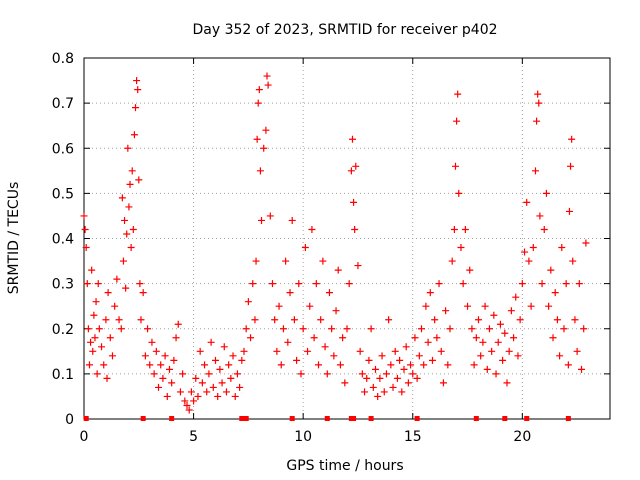 This screenshot has height=480, width=640. I want to click on y-tick-label: 0.7, so click(63, 104).